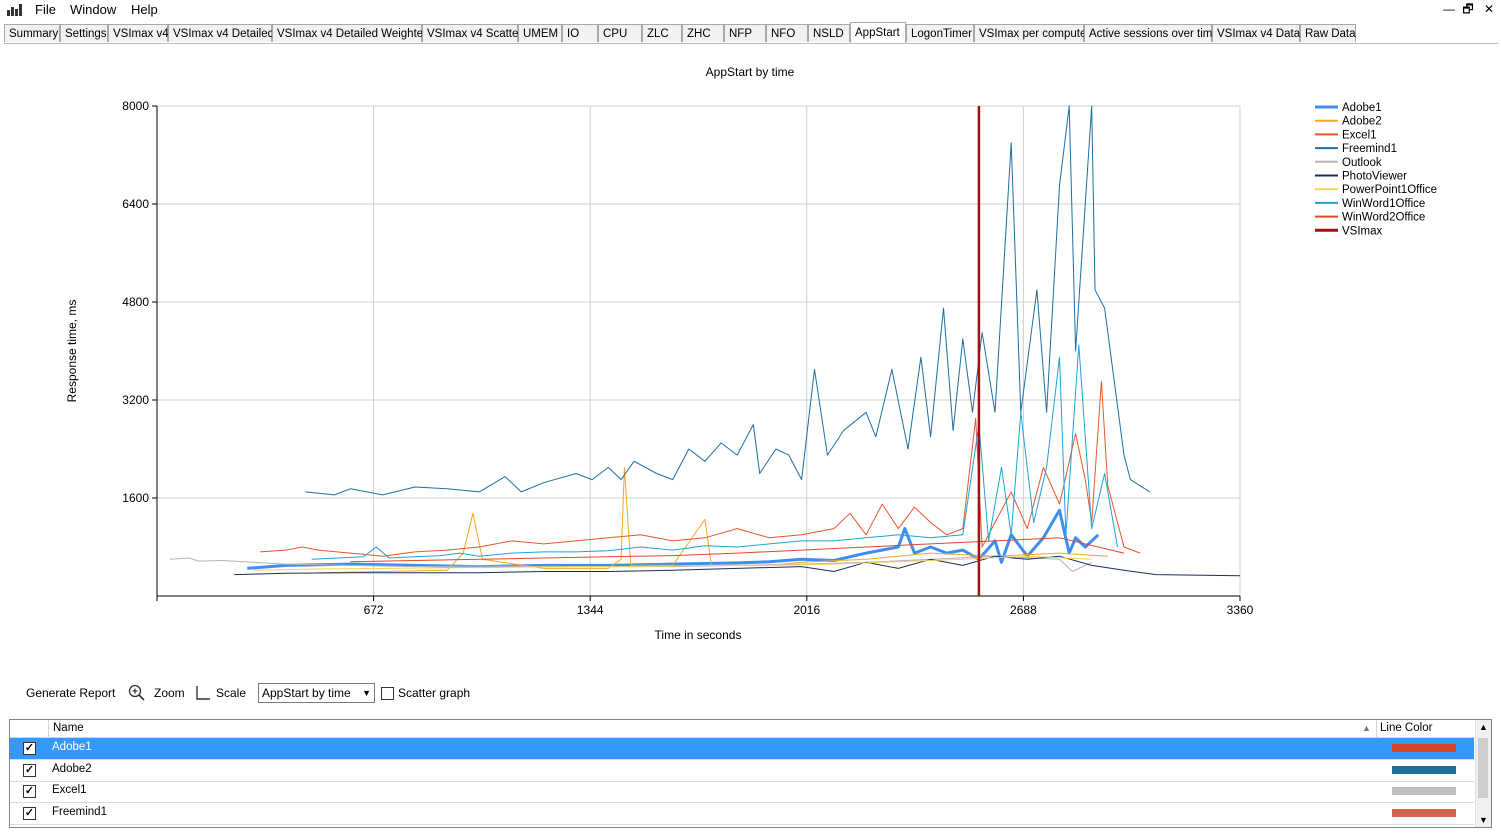 This screenshot has height=838, width=1501. I want to click on menu-bar: File Window Help — 🗗 ✕, so click(750, 10).